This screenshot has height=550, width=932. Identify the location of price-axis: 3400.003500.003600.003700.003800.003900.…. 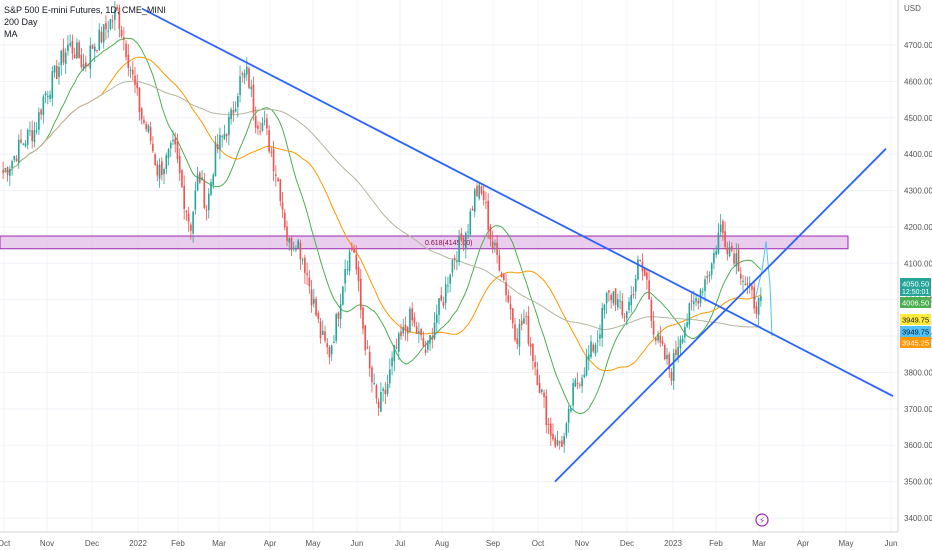
(914, 266).